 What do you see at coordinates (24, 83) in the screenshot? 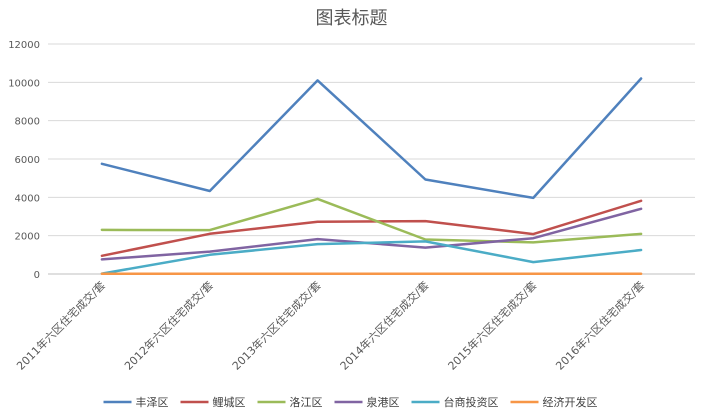
I see `y-tick-label: 10000` at bounding box center [24, 83].